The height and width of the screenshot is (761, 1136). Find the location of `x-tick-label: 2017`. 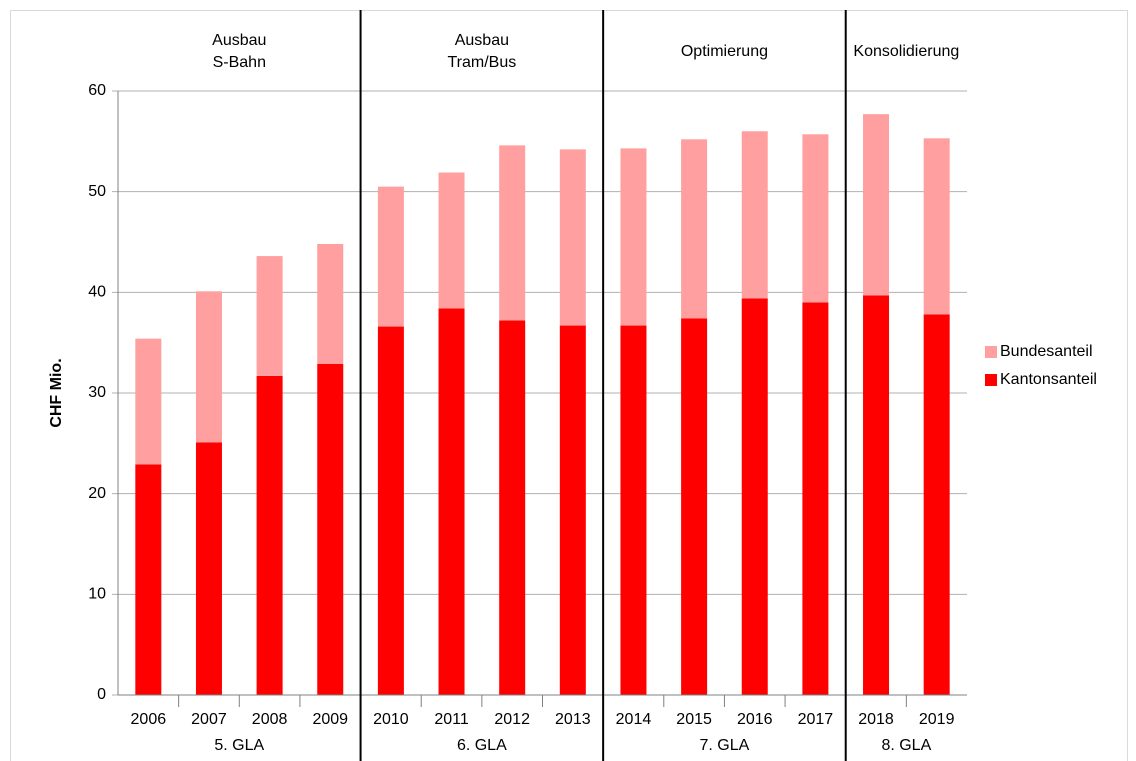

x-tick-label: 2017 is located at coordinates (816, 719).